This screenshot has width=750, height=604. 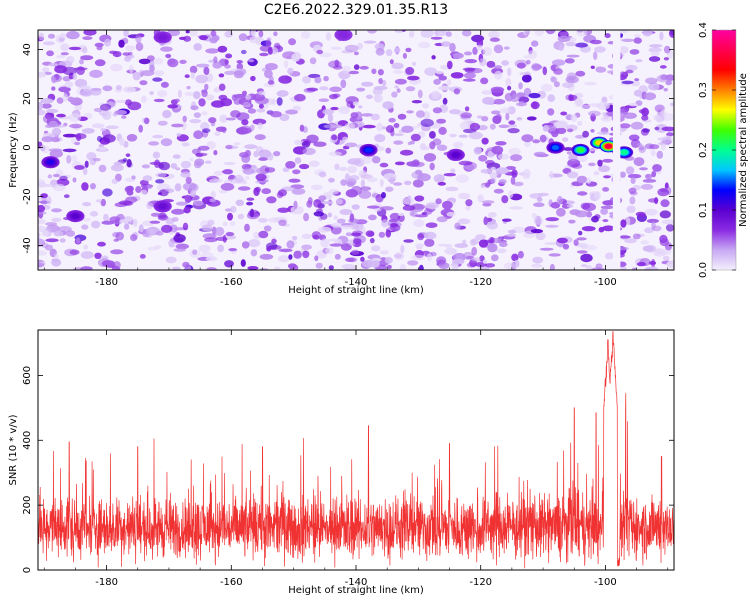 What do you see at coordinates (480, 282) in the screenshot?
I see `spectrogram-x-tick-label: -120` at bounding box center [480, 282].